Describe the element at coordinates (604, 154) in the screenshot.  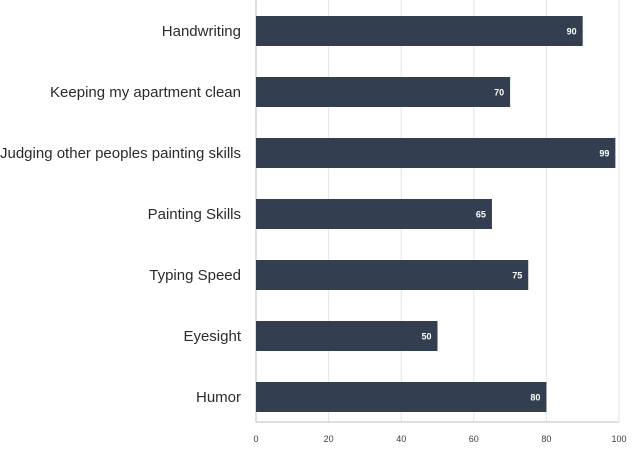
I see `data-label: 99` at that location.